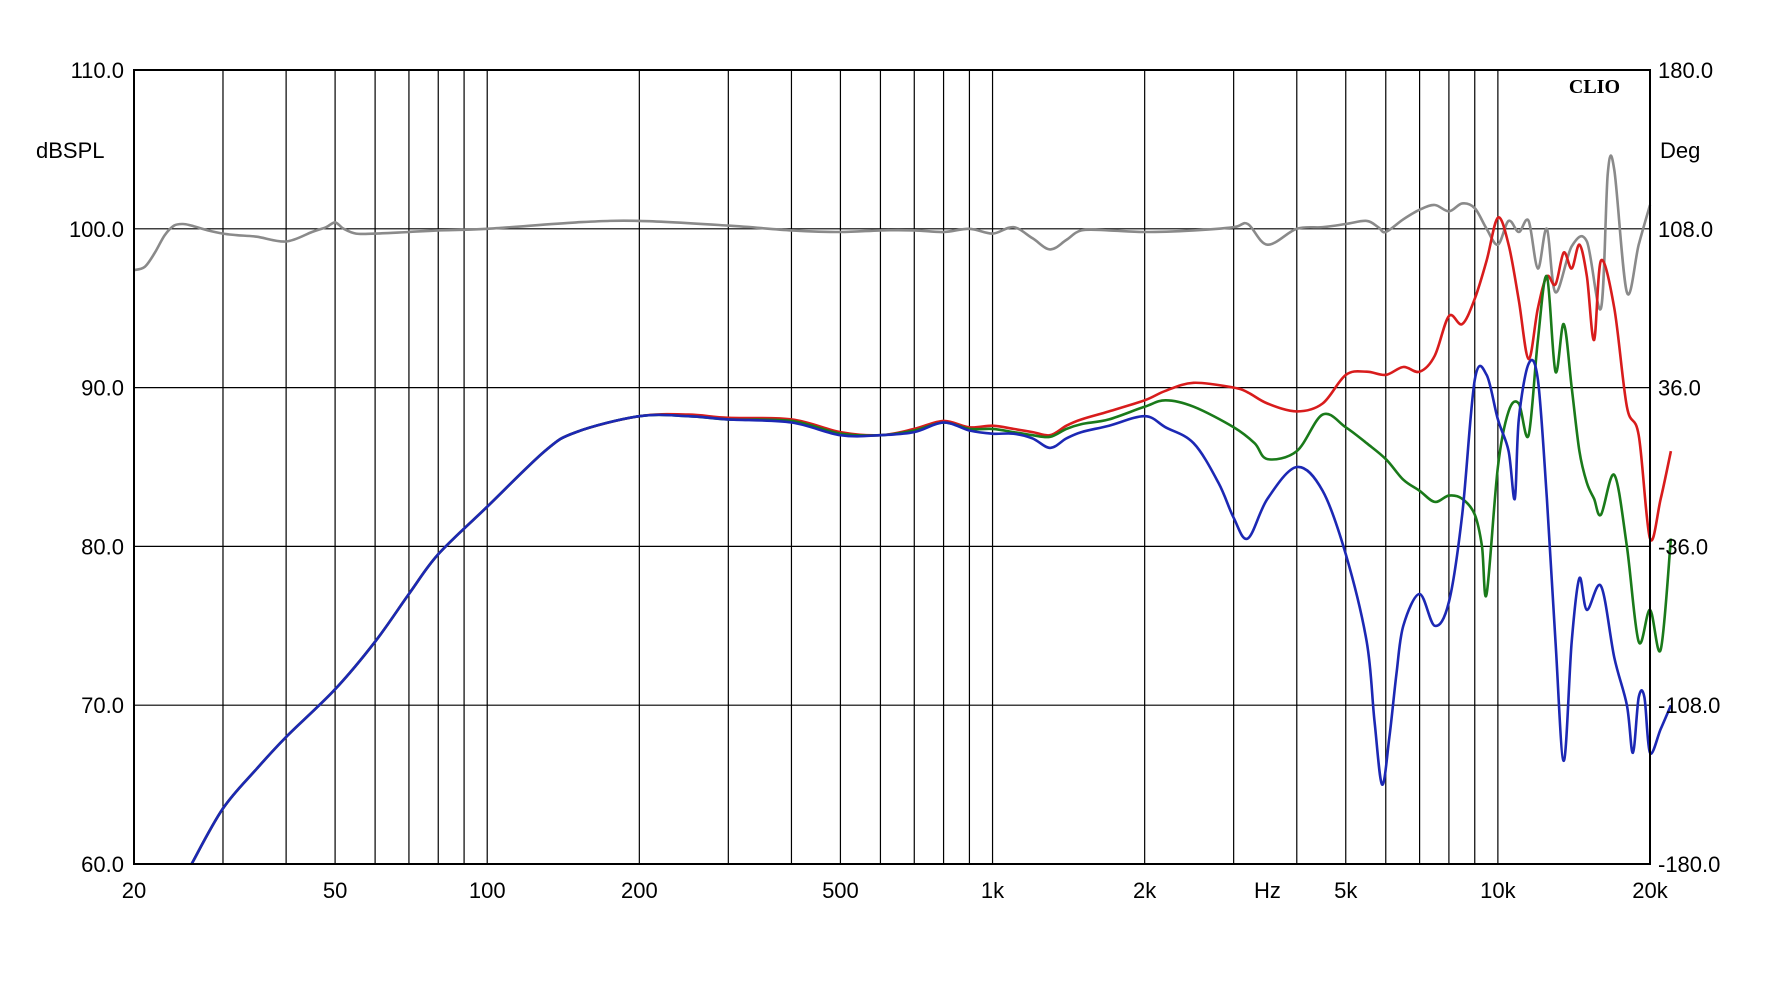 The image size is (1772, 1001). What do you see at coordinates (102, 546) in the screenshot?
I see `y-left-tick-label: 80.0` at bounding box center [102, 546].